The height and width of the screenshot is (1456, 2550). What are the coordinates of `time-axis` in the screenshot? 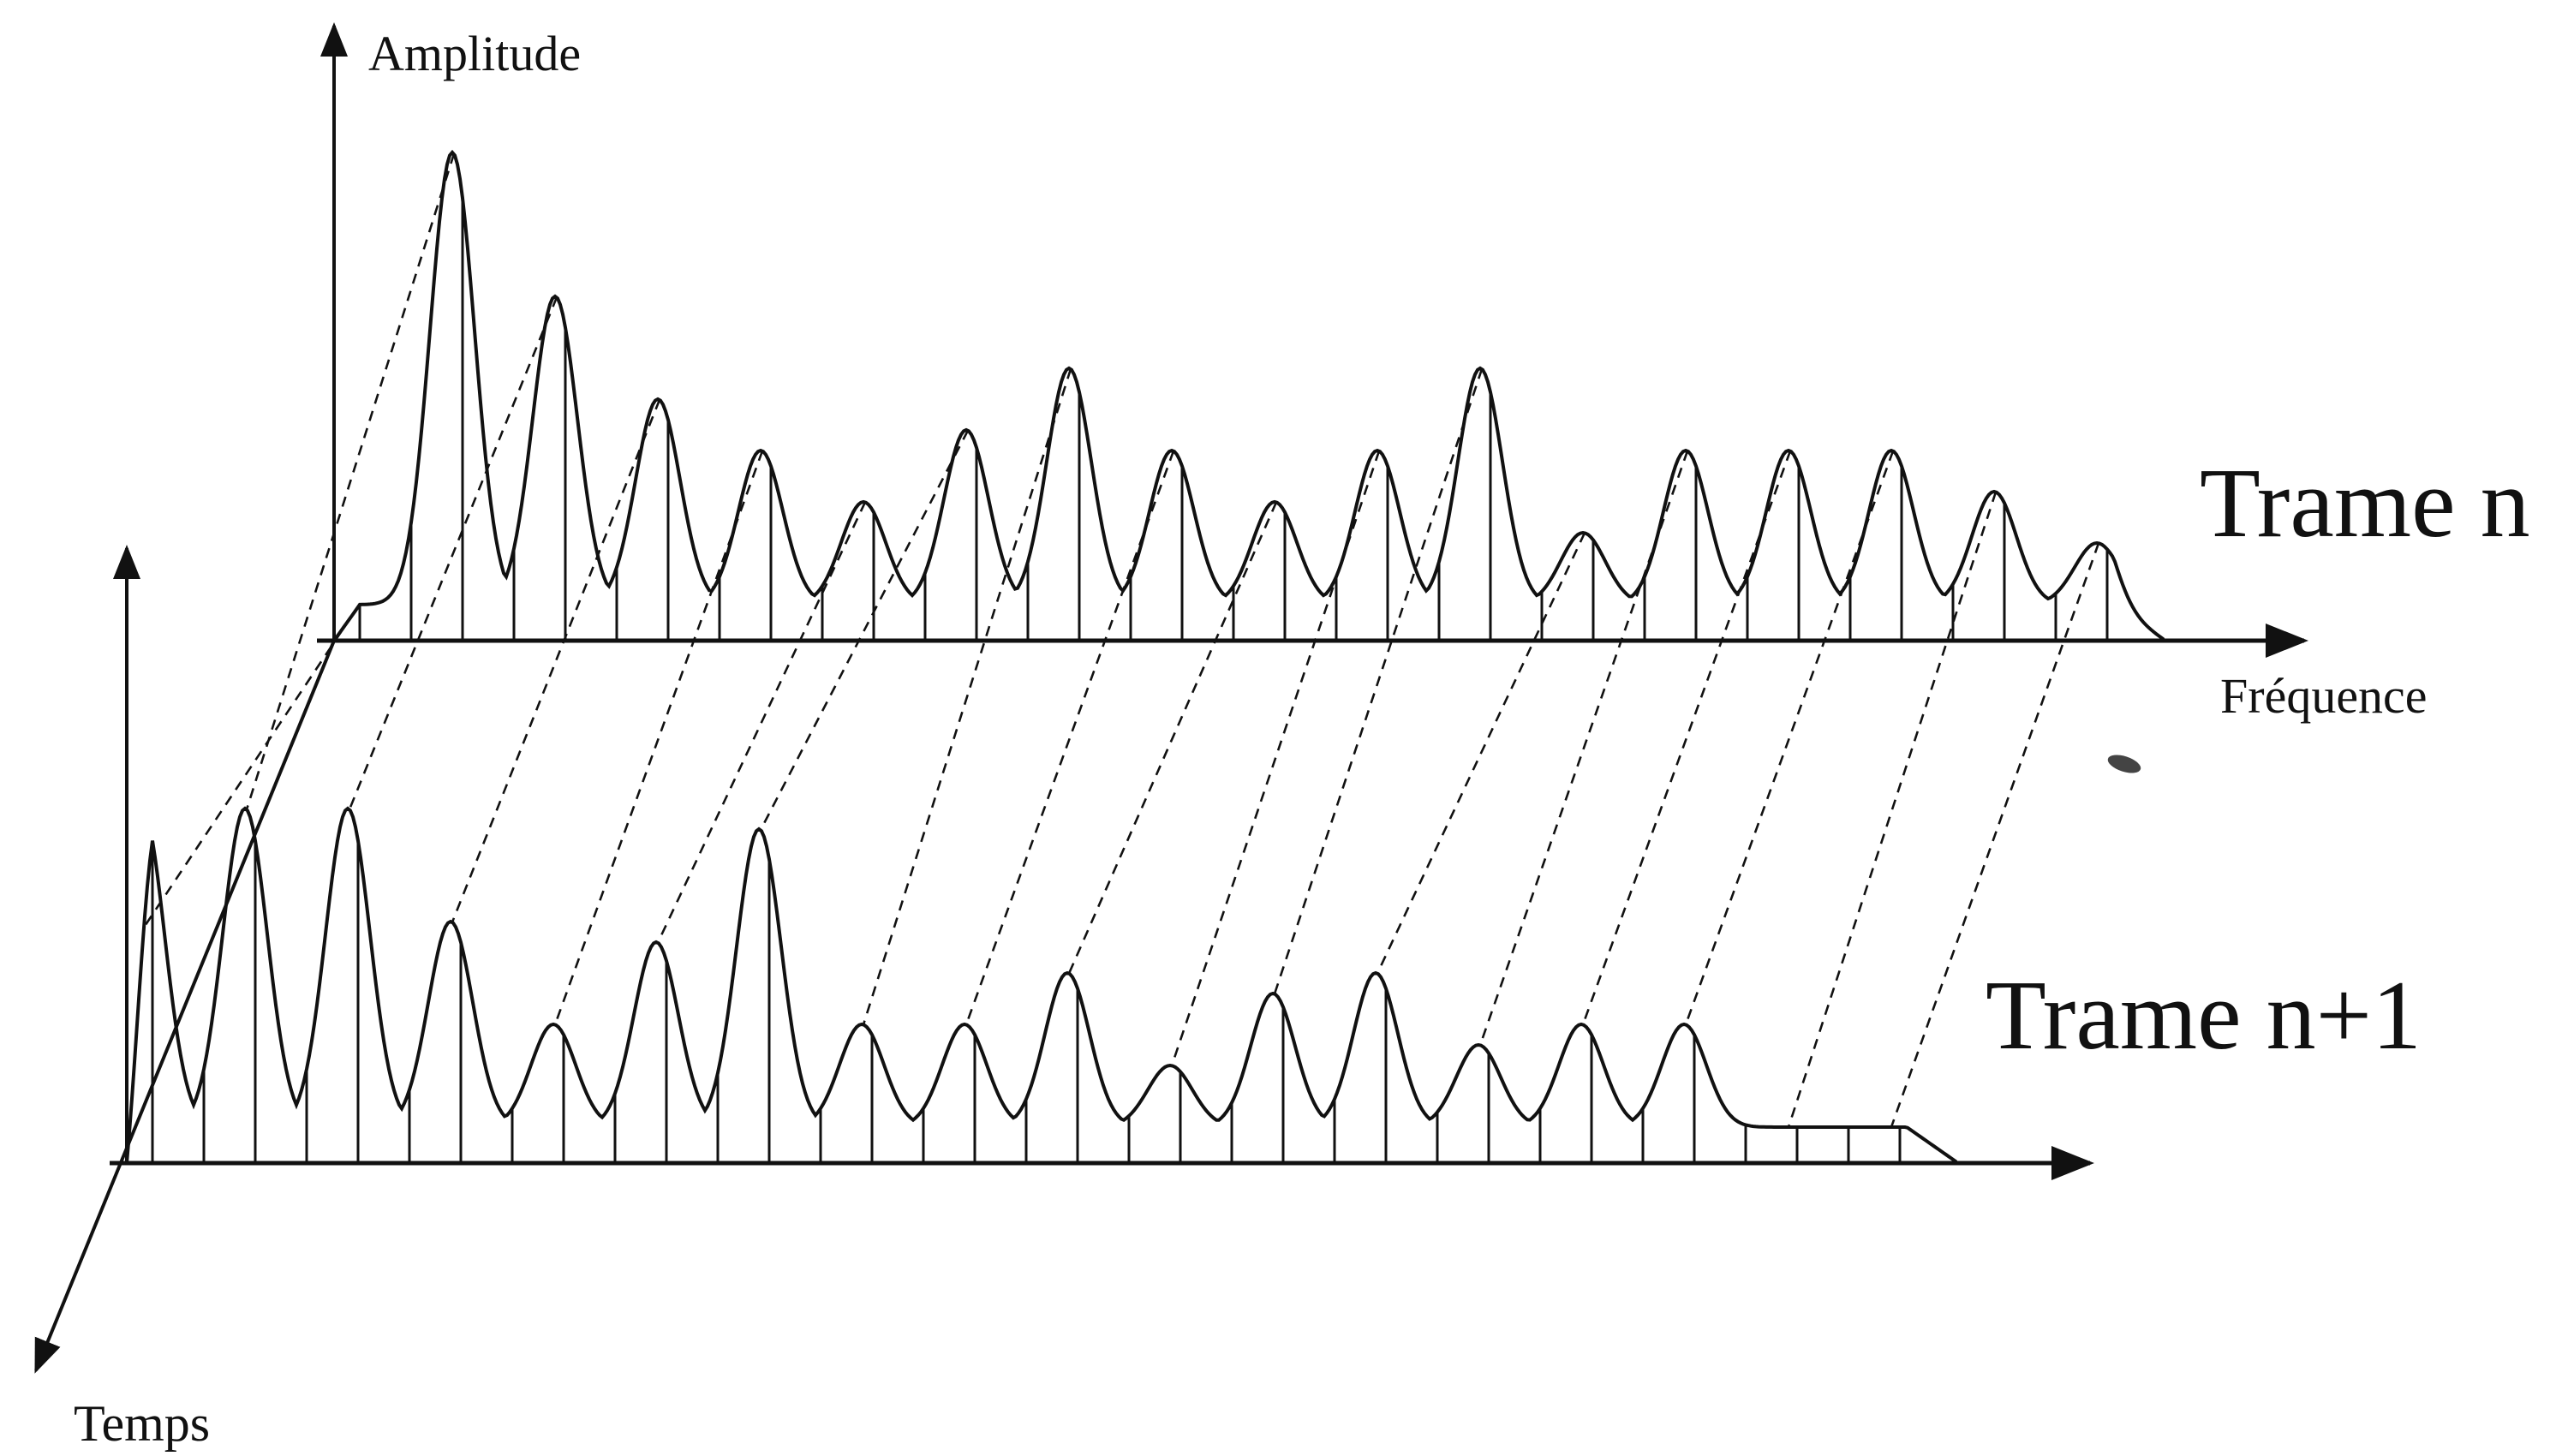 It's located at (185, 1007).